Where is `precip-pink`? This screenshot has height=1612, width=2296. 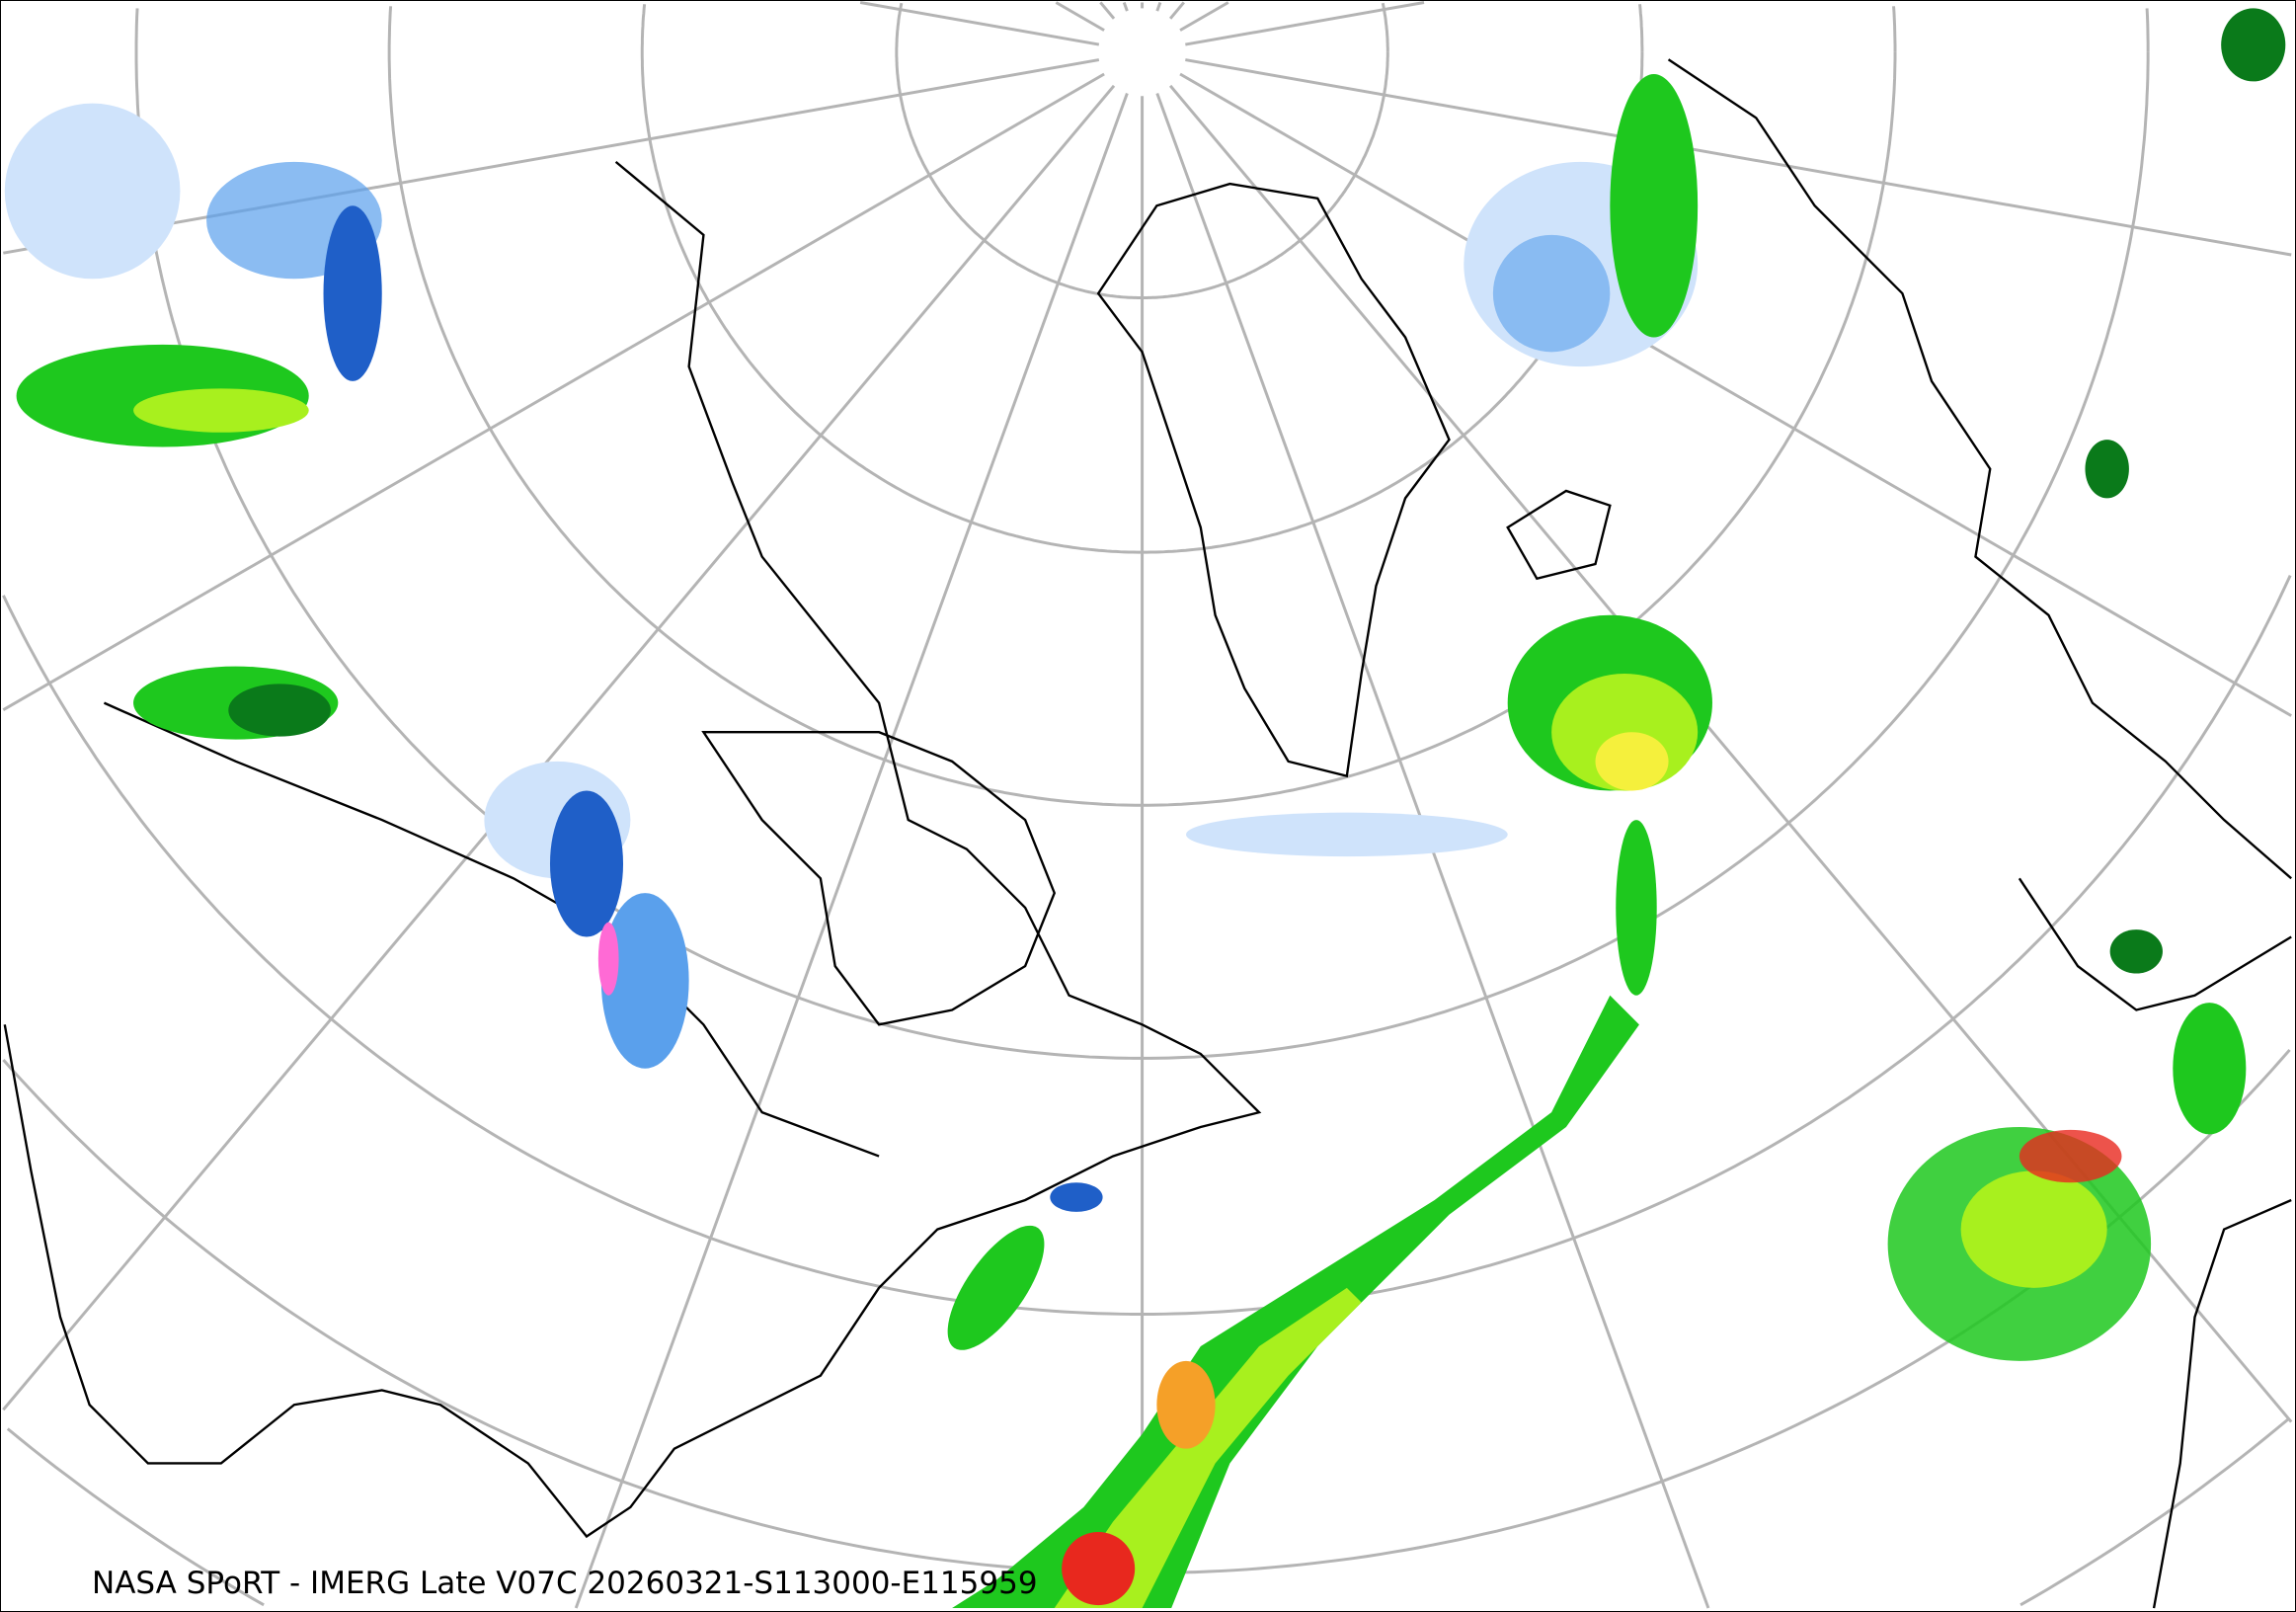
precip-pink is located at coordinates (608, 959).